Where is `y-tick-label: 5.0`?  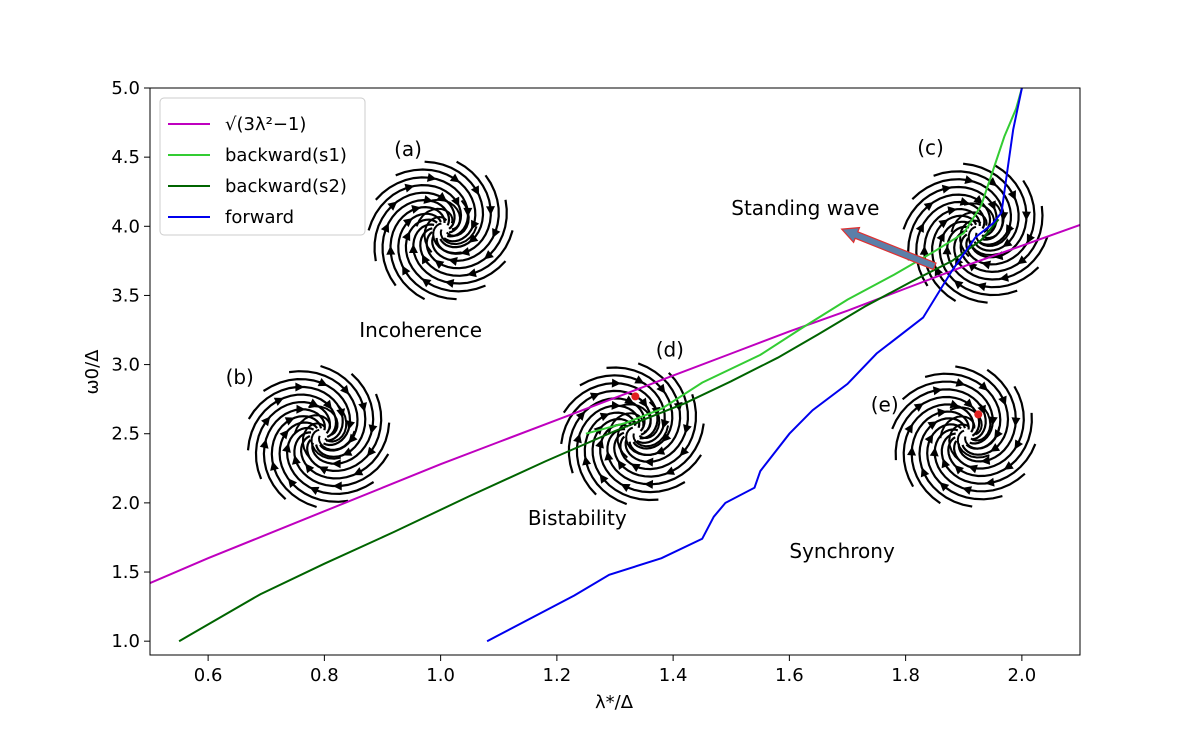
y-tick-label: 5.0 is located at coordinates (125, 88).